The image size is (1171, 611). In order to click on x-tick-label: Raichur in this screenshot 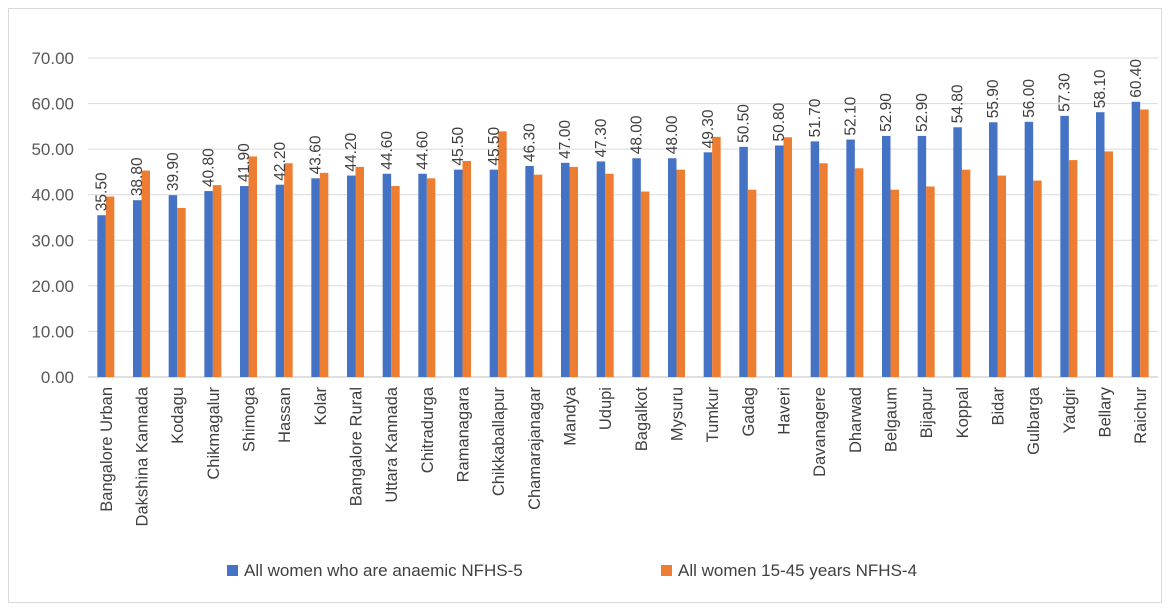, I will do `click(1141, 414)`.